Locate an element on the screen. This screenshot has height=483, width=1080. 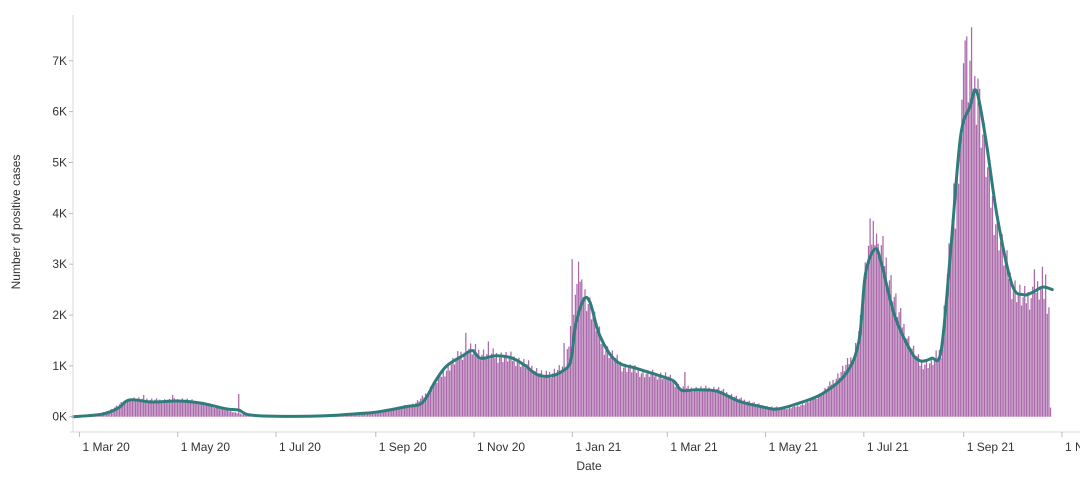
x-tick-label: 1 May 21 is located at coordinates (794, 447).